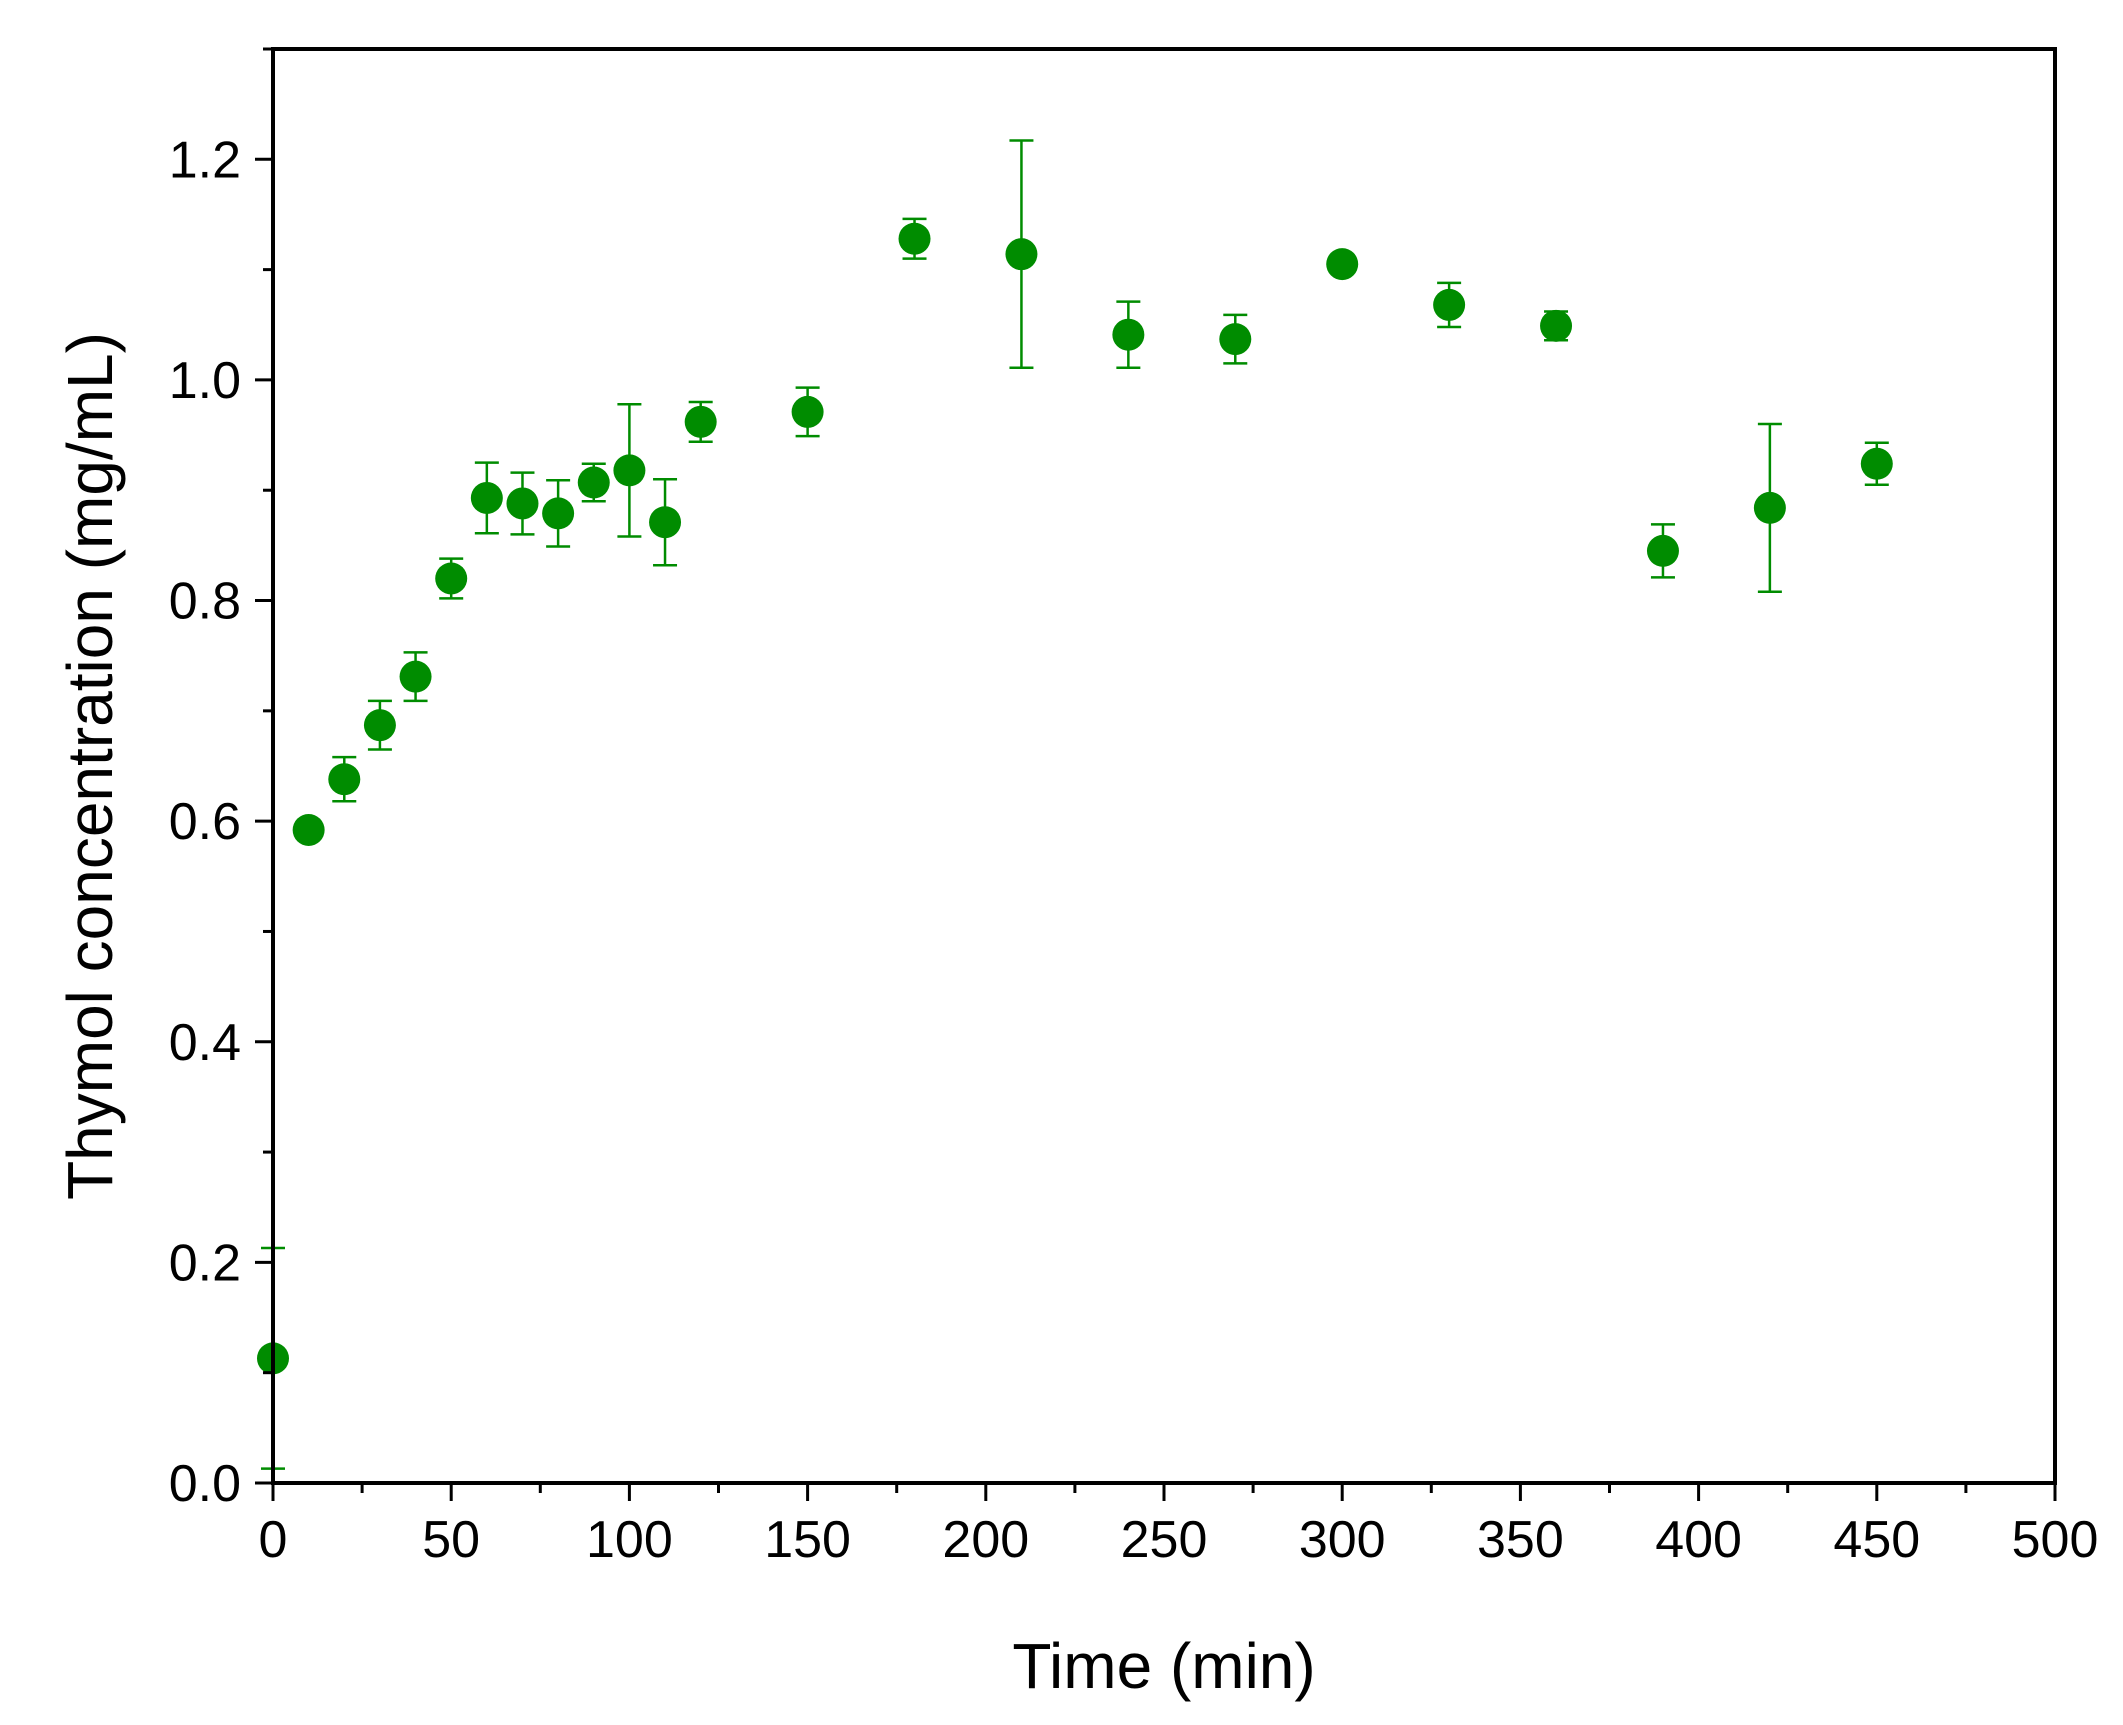  Describe the element at coordinates (451, 1540) in the screenshot. I see `x-tick-label: 50` at that location.